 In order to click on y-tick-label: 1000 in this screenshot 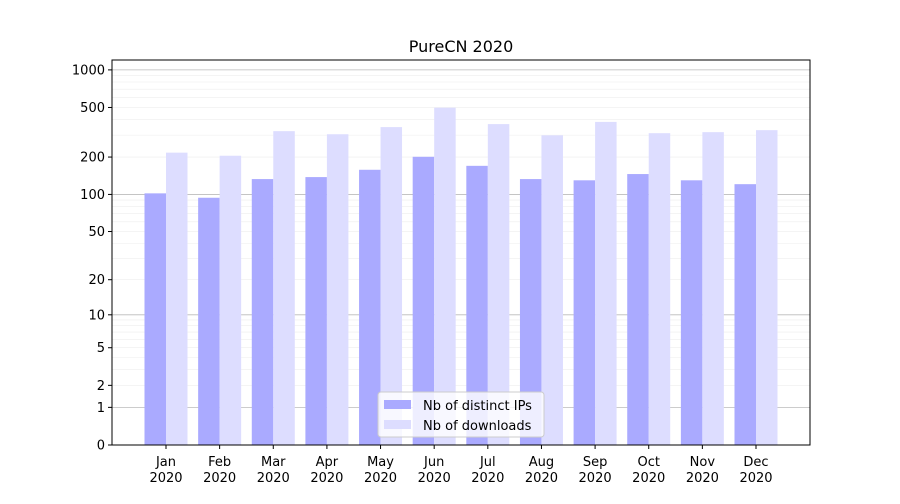, I will do `click(88, 70)`.